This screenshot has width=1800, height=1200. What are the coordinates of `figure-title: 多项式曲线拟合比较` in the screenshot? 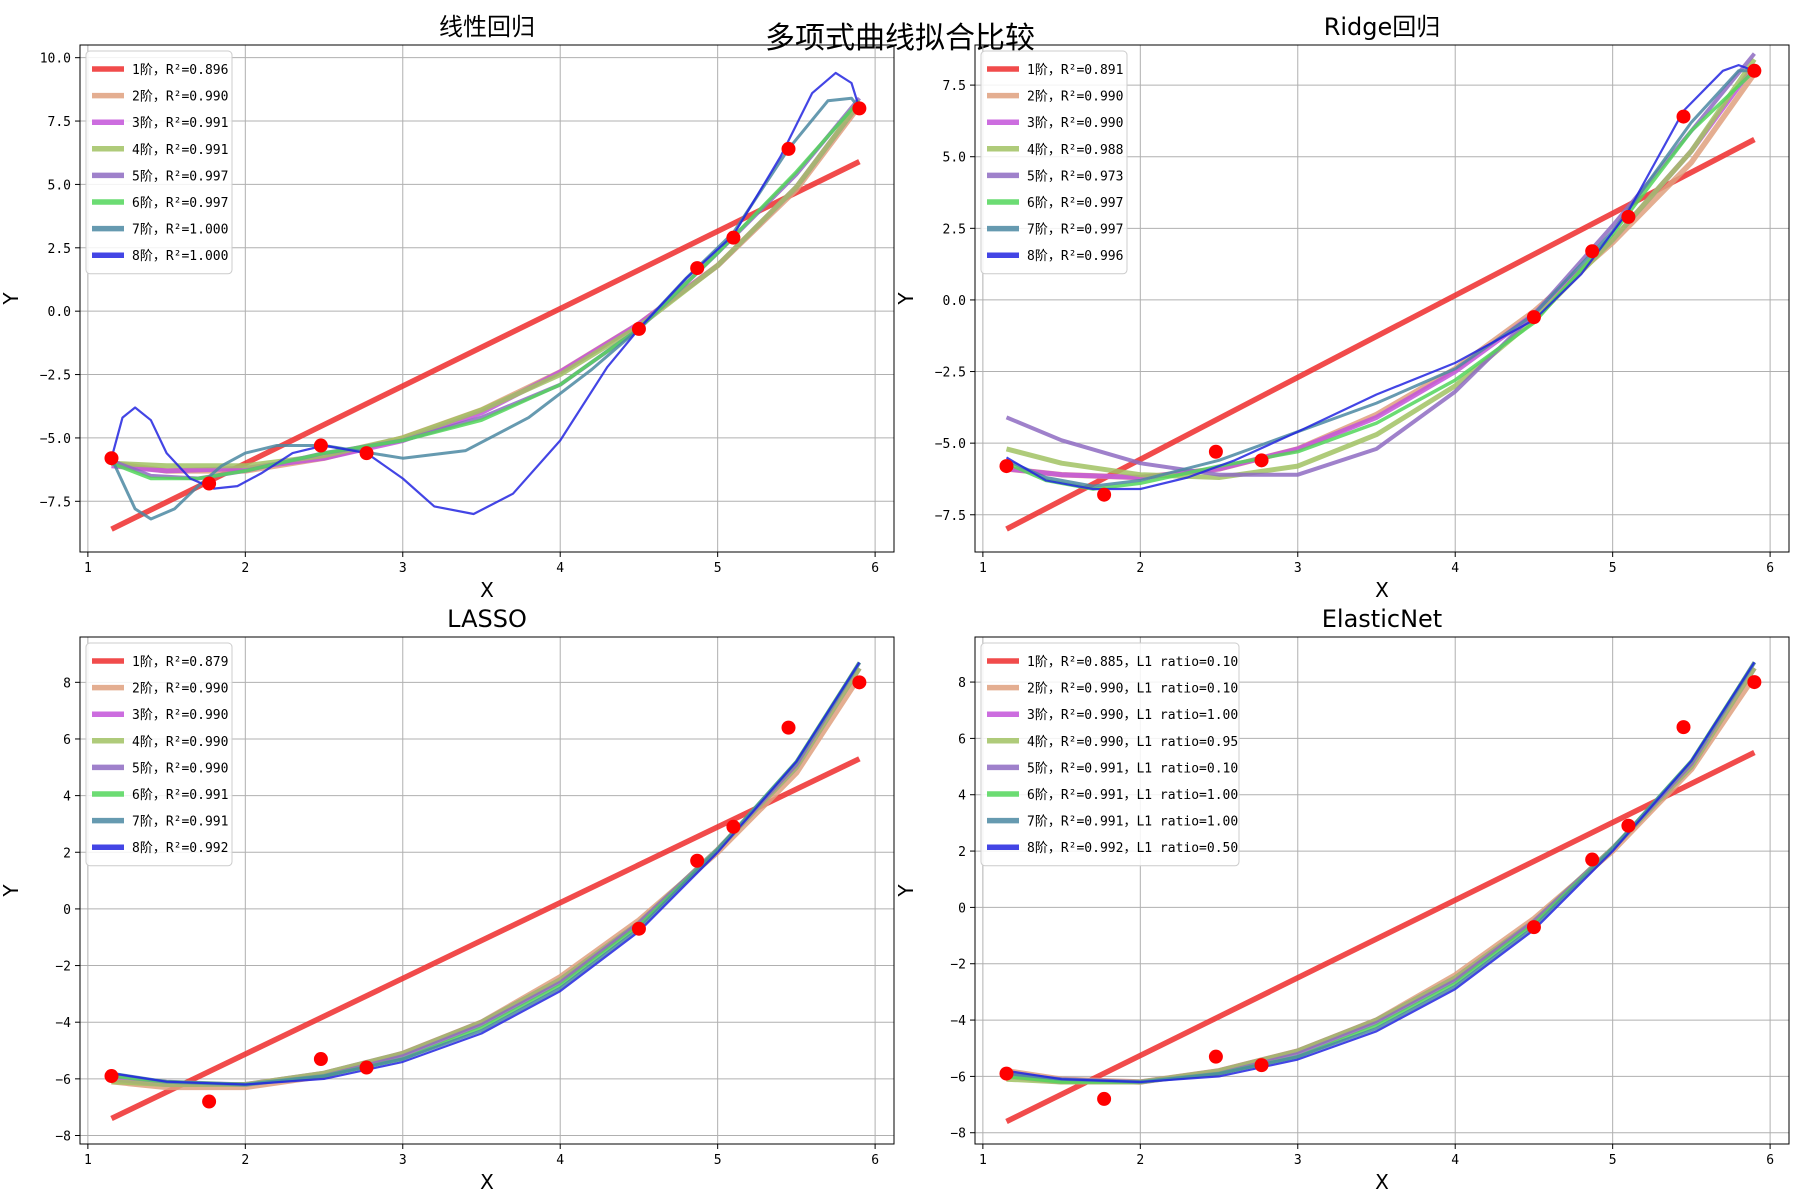 It's located at (900, 38).